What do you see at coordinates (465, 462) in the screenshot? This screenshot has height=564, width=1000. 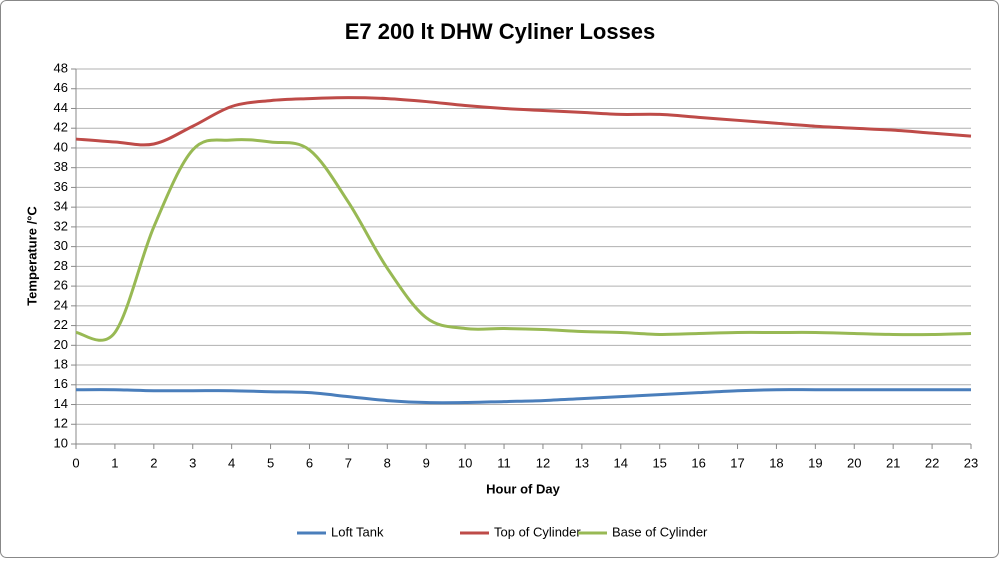 I see `x-tick-label: 10` at bounding box center [465, 462].